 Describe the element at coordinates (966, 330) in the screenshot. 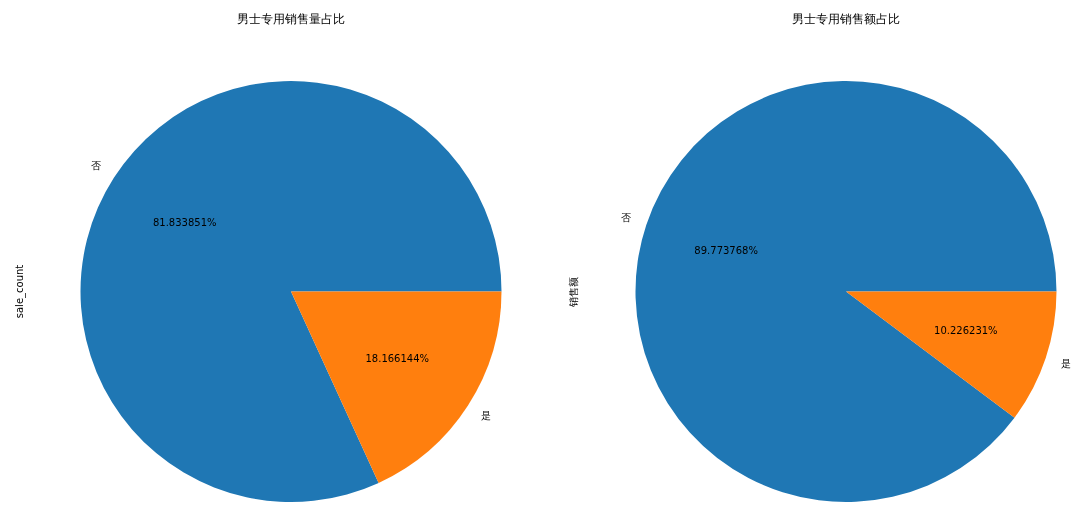

I see `data-label: 10.226231%` at that location.